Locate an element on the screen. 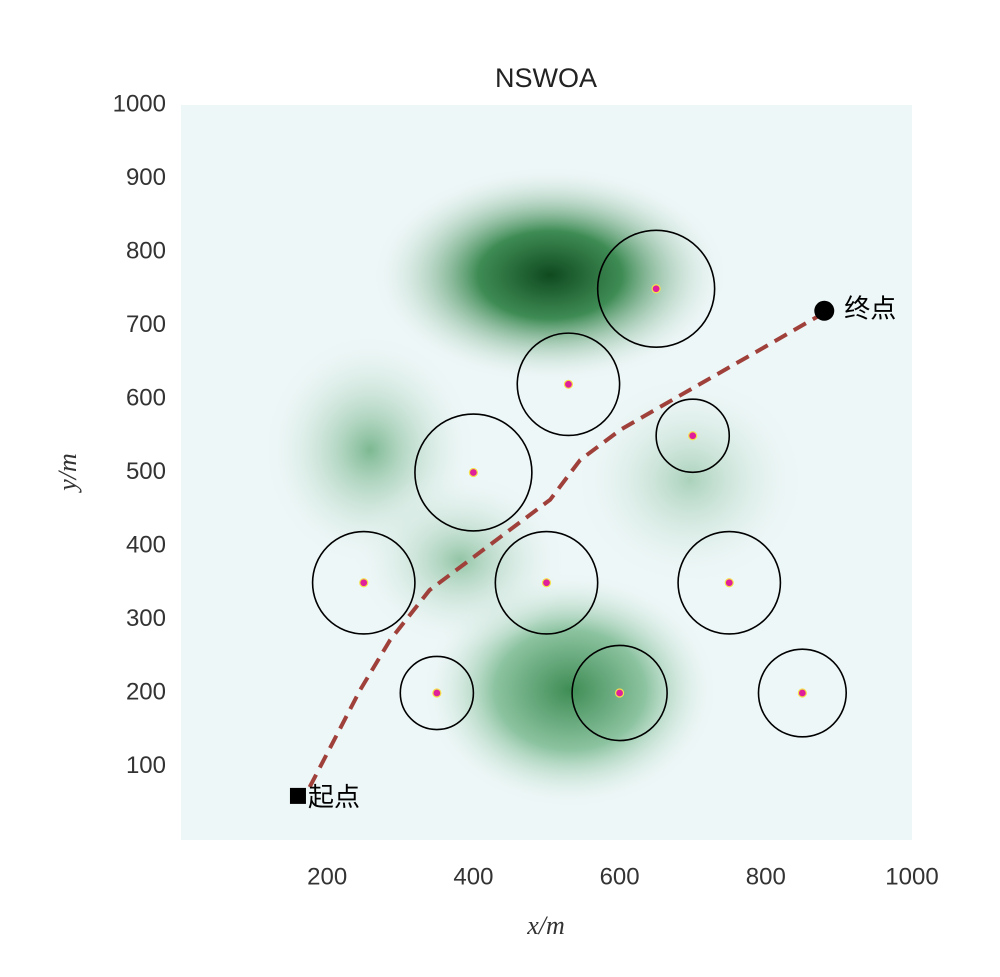 This screenshot has height=977, width=1000. y-tick-label: 100 is located at coordinates (146, 765).